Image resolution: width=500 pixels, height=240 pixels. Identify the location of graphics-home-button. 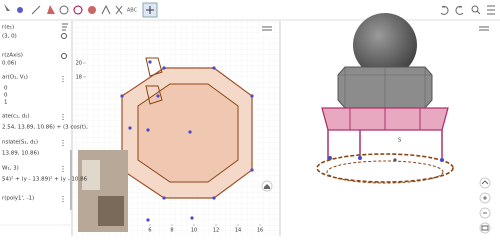
(267, 186).